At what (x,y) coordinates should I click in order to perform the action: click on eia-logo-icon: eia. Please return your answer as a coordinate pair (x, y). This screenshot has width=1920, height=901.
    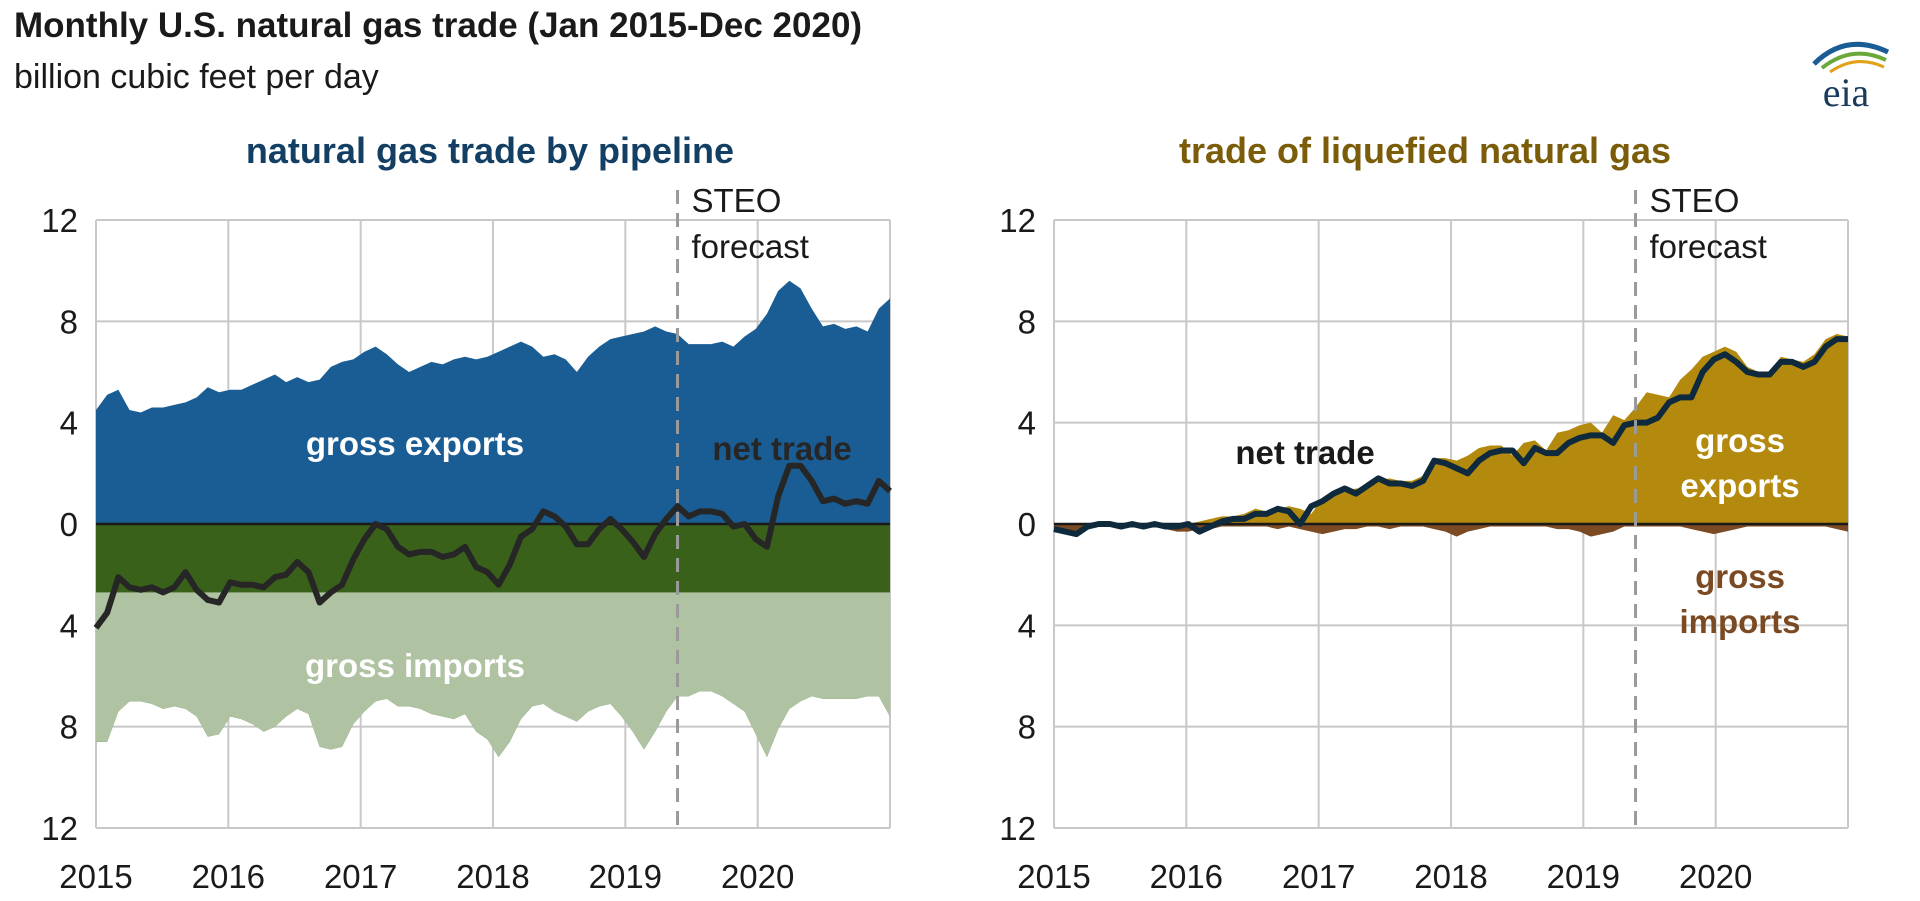
    Looking at the image, I should click on (1851, 78).